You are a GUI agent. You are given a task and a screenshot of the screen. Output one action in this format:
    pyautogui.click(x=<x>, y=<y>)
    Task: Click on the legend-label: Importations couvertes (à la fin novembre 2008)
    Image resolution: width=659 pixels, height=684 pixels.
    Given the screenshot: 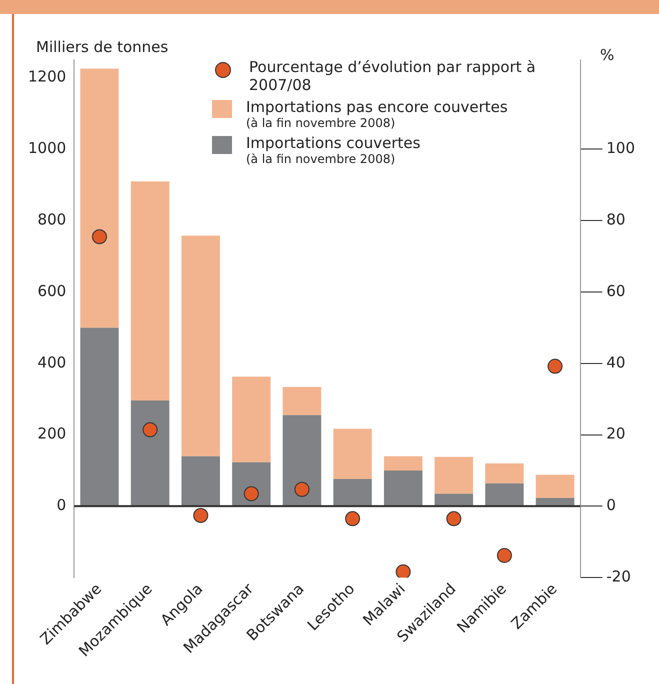 What is the action you would take?
    pyautogui.click(x=333, y=150)
    